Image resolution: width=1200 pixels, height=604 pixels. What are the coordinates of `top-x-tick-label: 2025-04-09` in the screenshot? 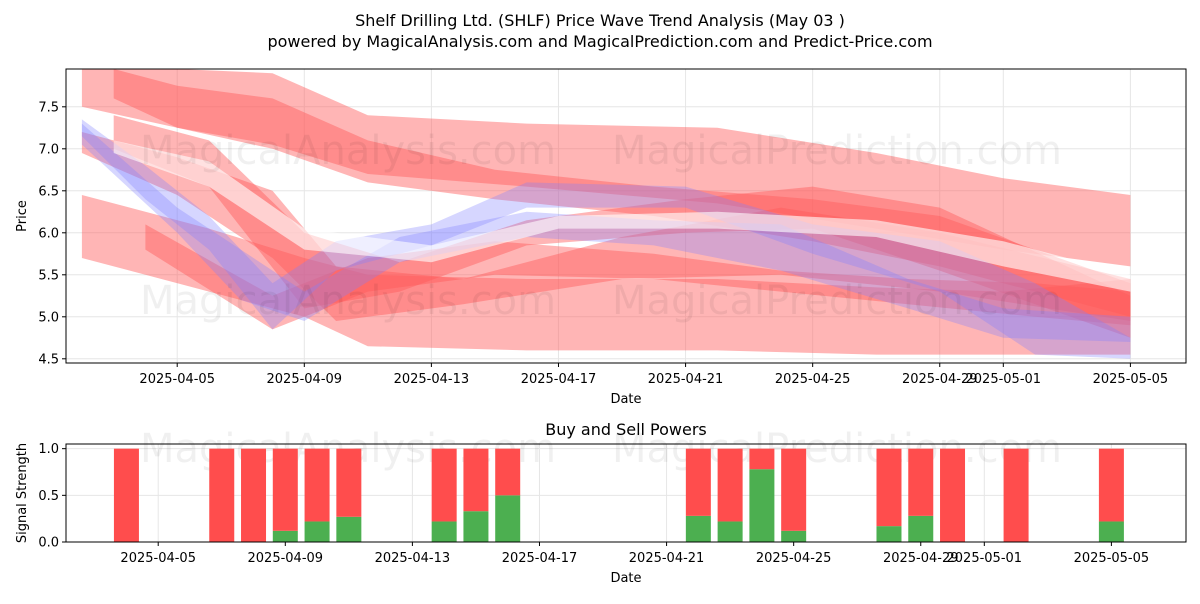 It's located at (305, 379).